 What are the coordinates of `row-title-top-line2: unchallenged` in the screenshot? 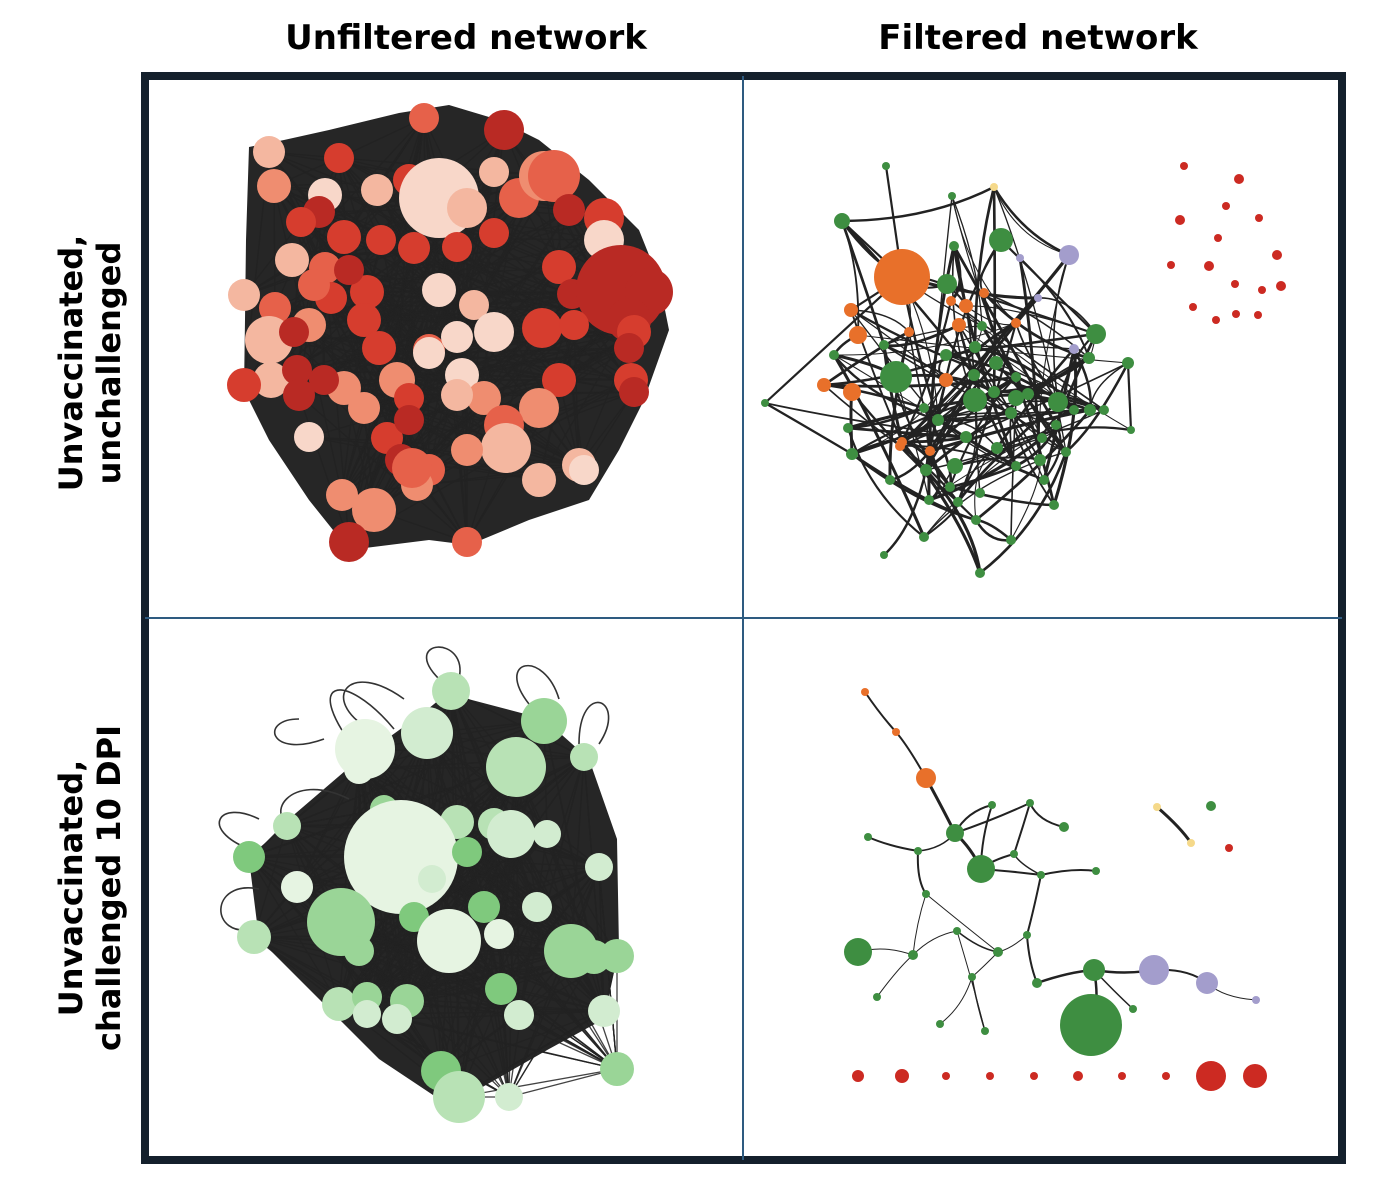 It's located at (109, 363).